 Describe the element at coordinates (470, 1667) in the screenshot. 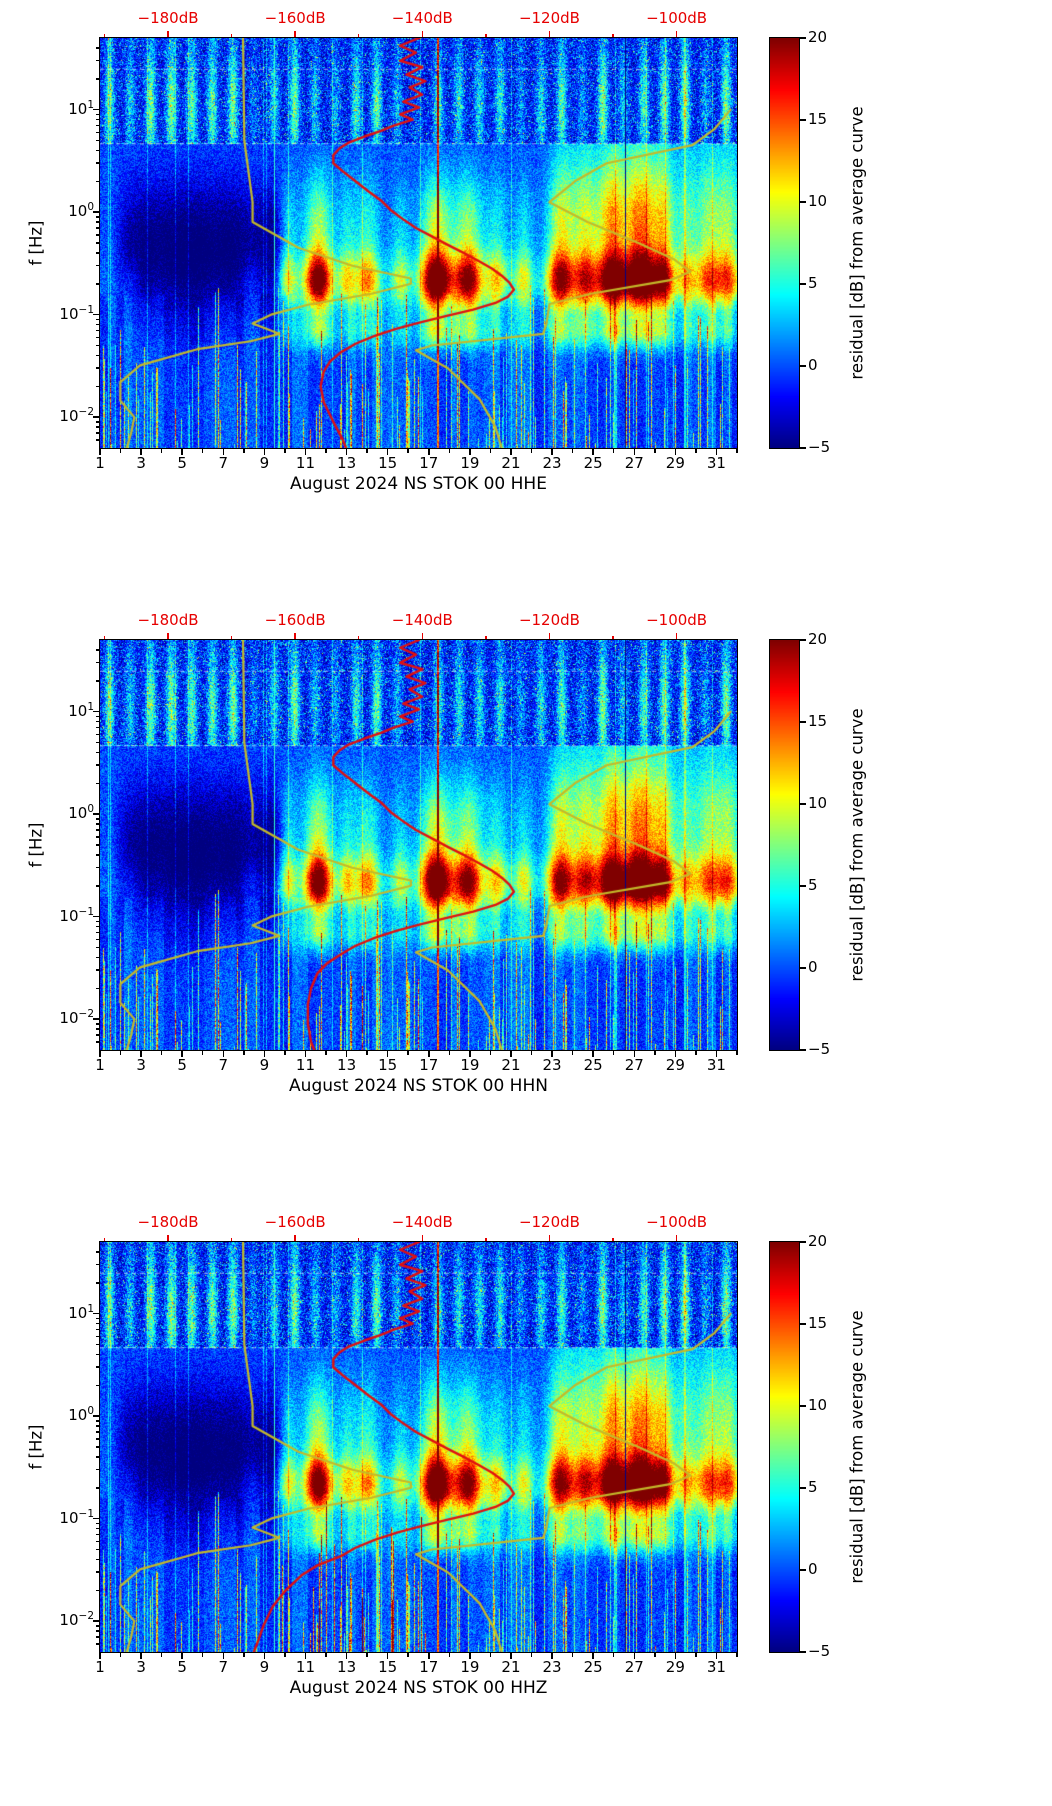

I see `x-axis-tick-label: 19` at that location.